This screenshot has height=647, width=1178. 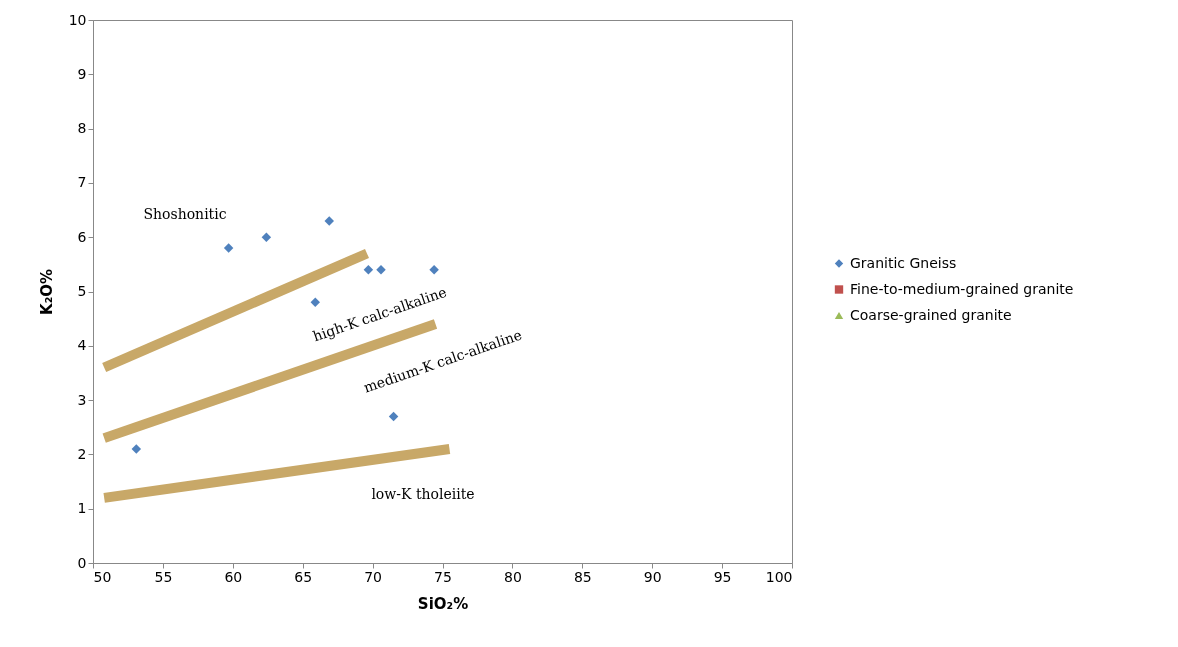 I want to click on y-tick-label: 7, so click(x=82, y=182).